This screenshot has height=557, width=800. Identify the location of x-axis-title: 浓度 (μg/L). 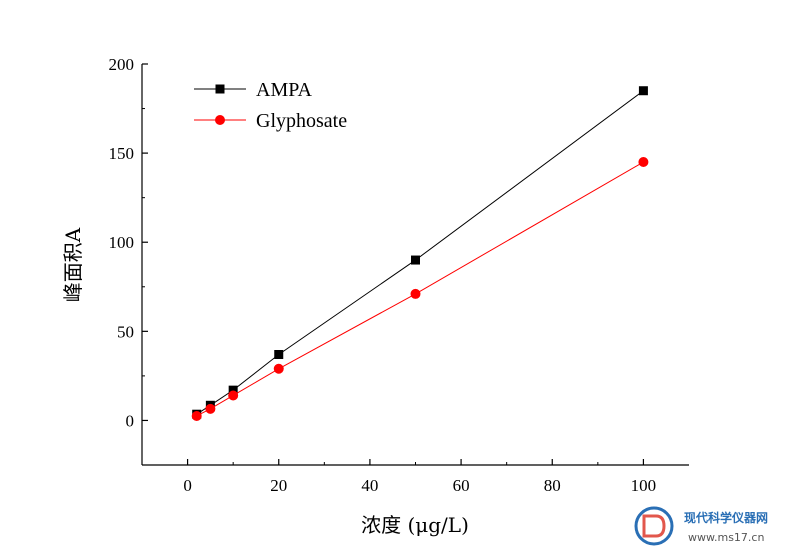
(415, 525).